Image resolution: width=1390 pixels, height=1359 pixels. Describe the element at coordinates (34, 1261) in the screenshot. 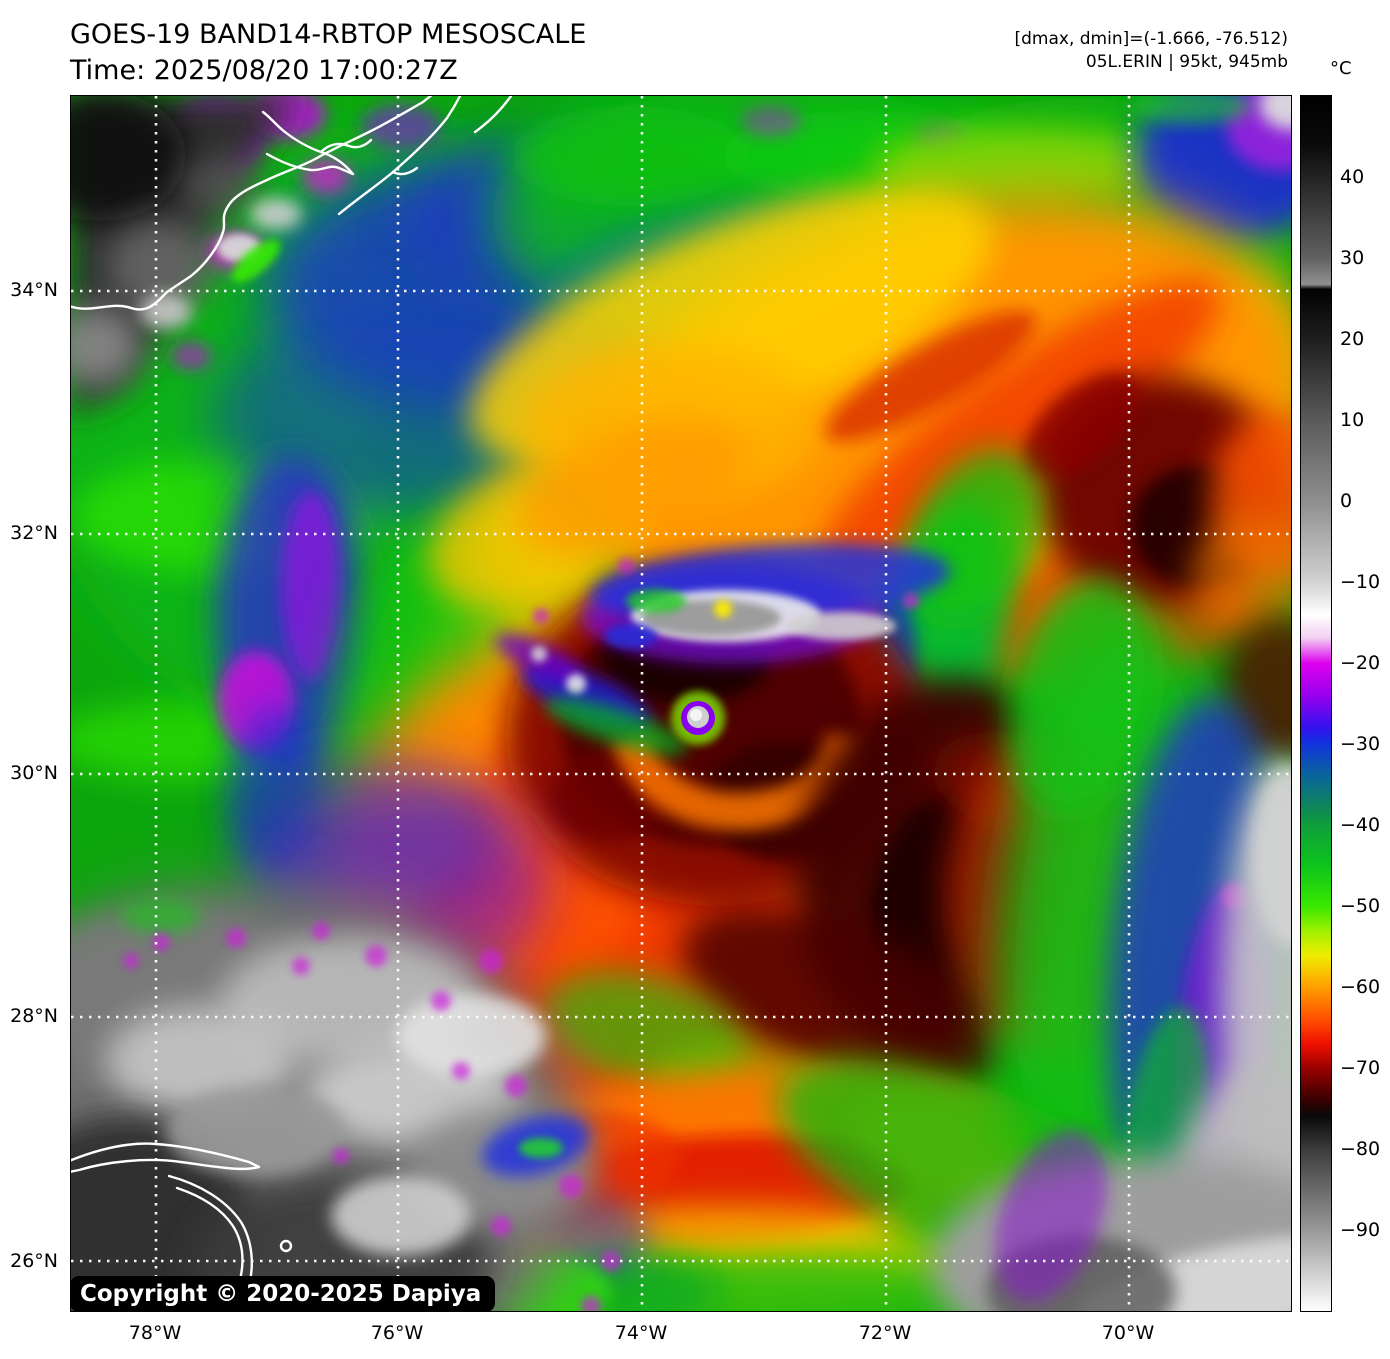

I see `lat-axis-label: 26°N` at that location.